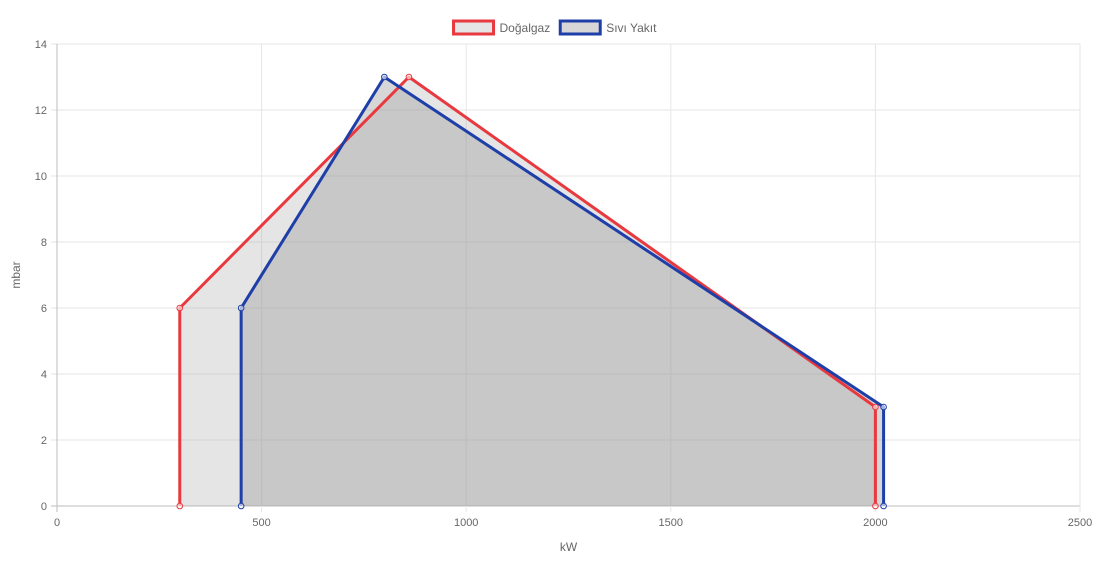 The height and width of the screenshot is (571, 1110). What do you see at coordinates (631, 28) in the screenshot?
I see `legend-label: Sıvı Yakıt` at bounding box center [631, 28].